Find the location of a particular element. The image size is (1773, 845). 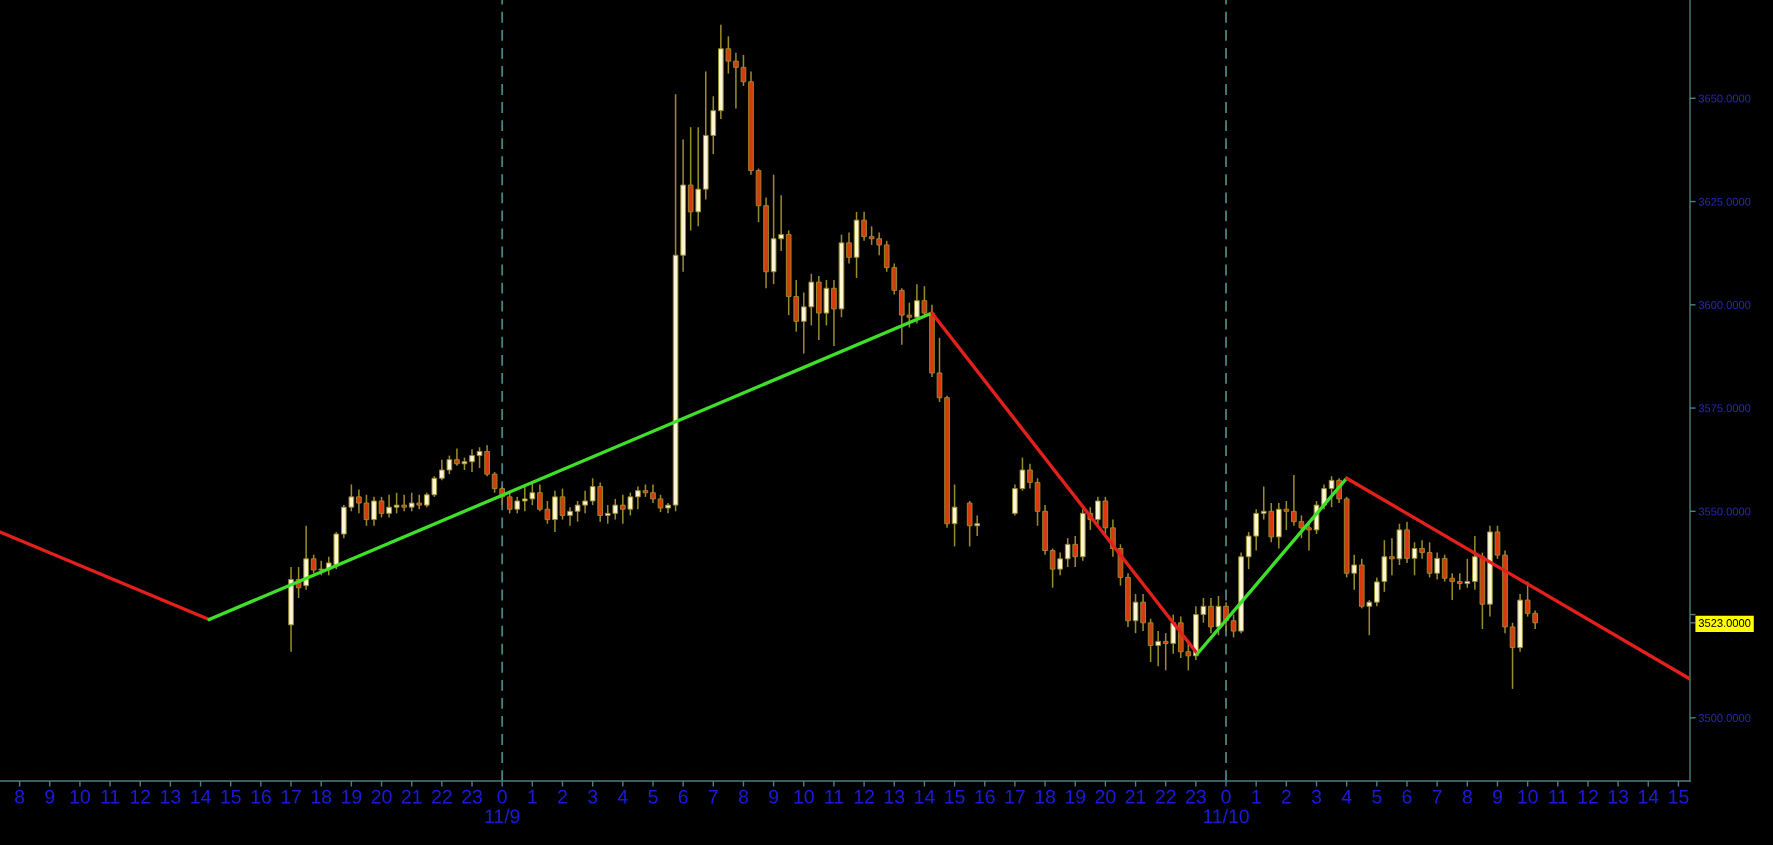

y-tick-label: 3575.0000 is located at coordinates (1724, 408).